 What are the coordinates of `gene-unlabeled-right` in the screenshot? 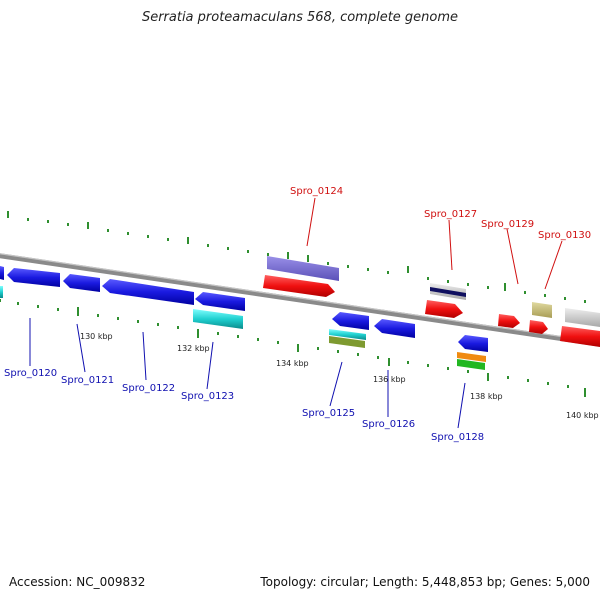 It's located at (580, 327).